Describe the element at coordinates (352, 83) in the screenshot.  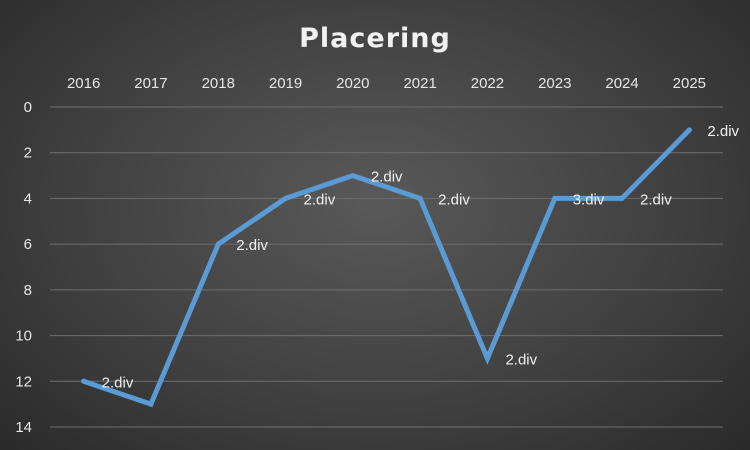
I see `x-tick-label: 2020` at that location.